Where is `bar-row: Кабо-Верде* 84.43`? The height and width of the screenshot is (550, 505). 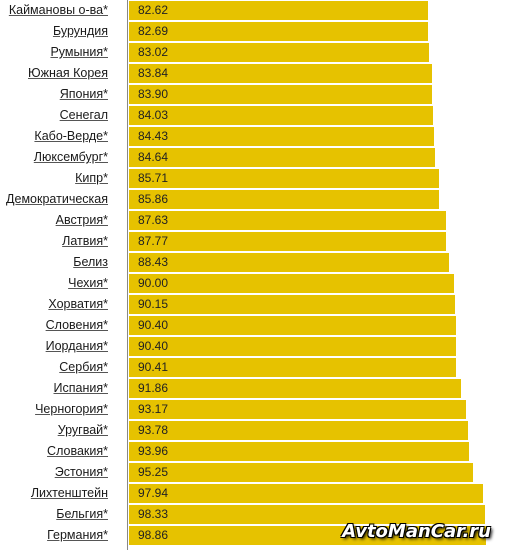 bar-row: Кабо-Верде* 84.43 is located at coordinates (252, 136).